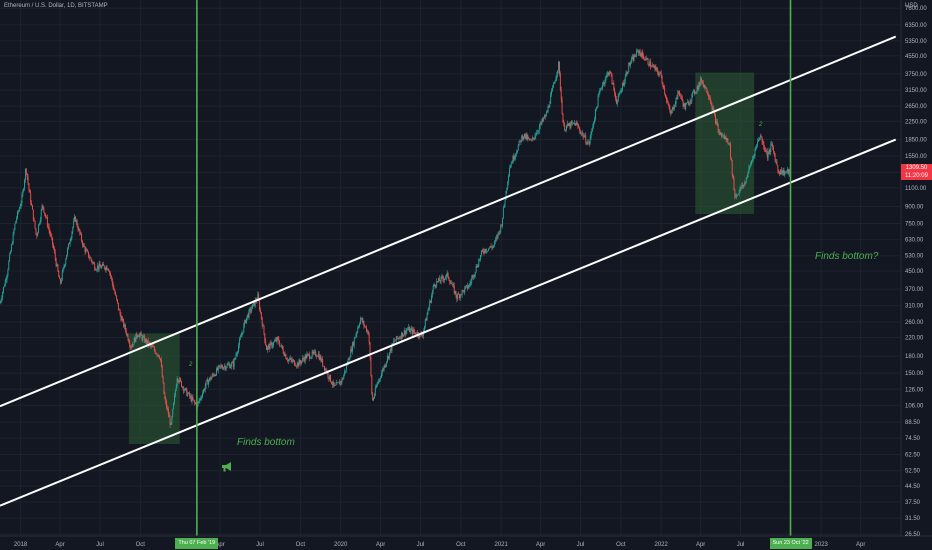 The height and width of the screenshot is (550, 932). What do you see at coordinates (914, 390) in the screenshot?
I see `y-tick-label: 126.00` at bounding box center [914, 390].